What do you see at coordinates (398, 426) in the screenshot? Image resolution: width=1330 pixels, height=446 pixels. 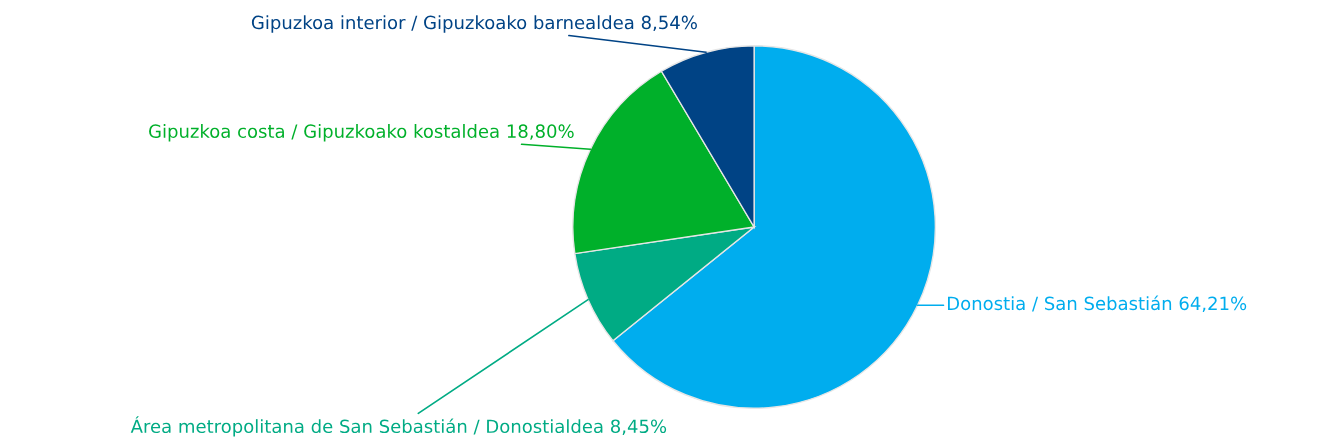 I see `slice-label: Área metropolitana de San Sebastián / Donostialdea 8,45%` at bounding box center [398, 426].